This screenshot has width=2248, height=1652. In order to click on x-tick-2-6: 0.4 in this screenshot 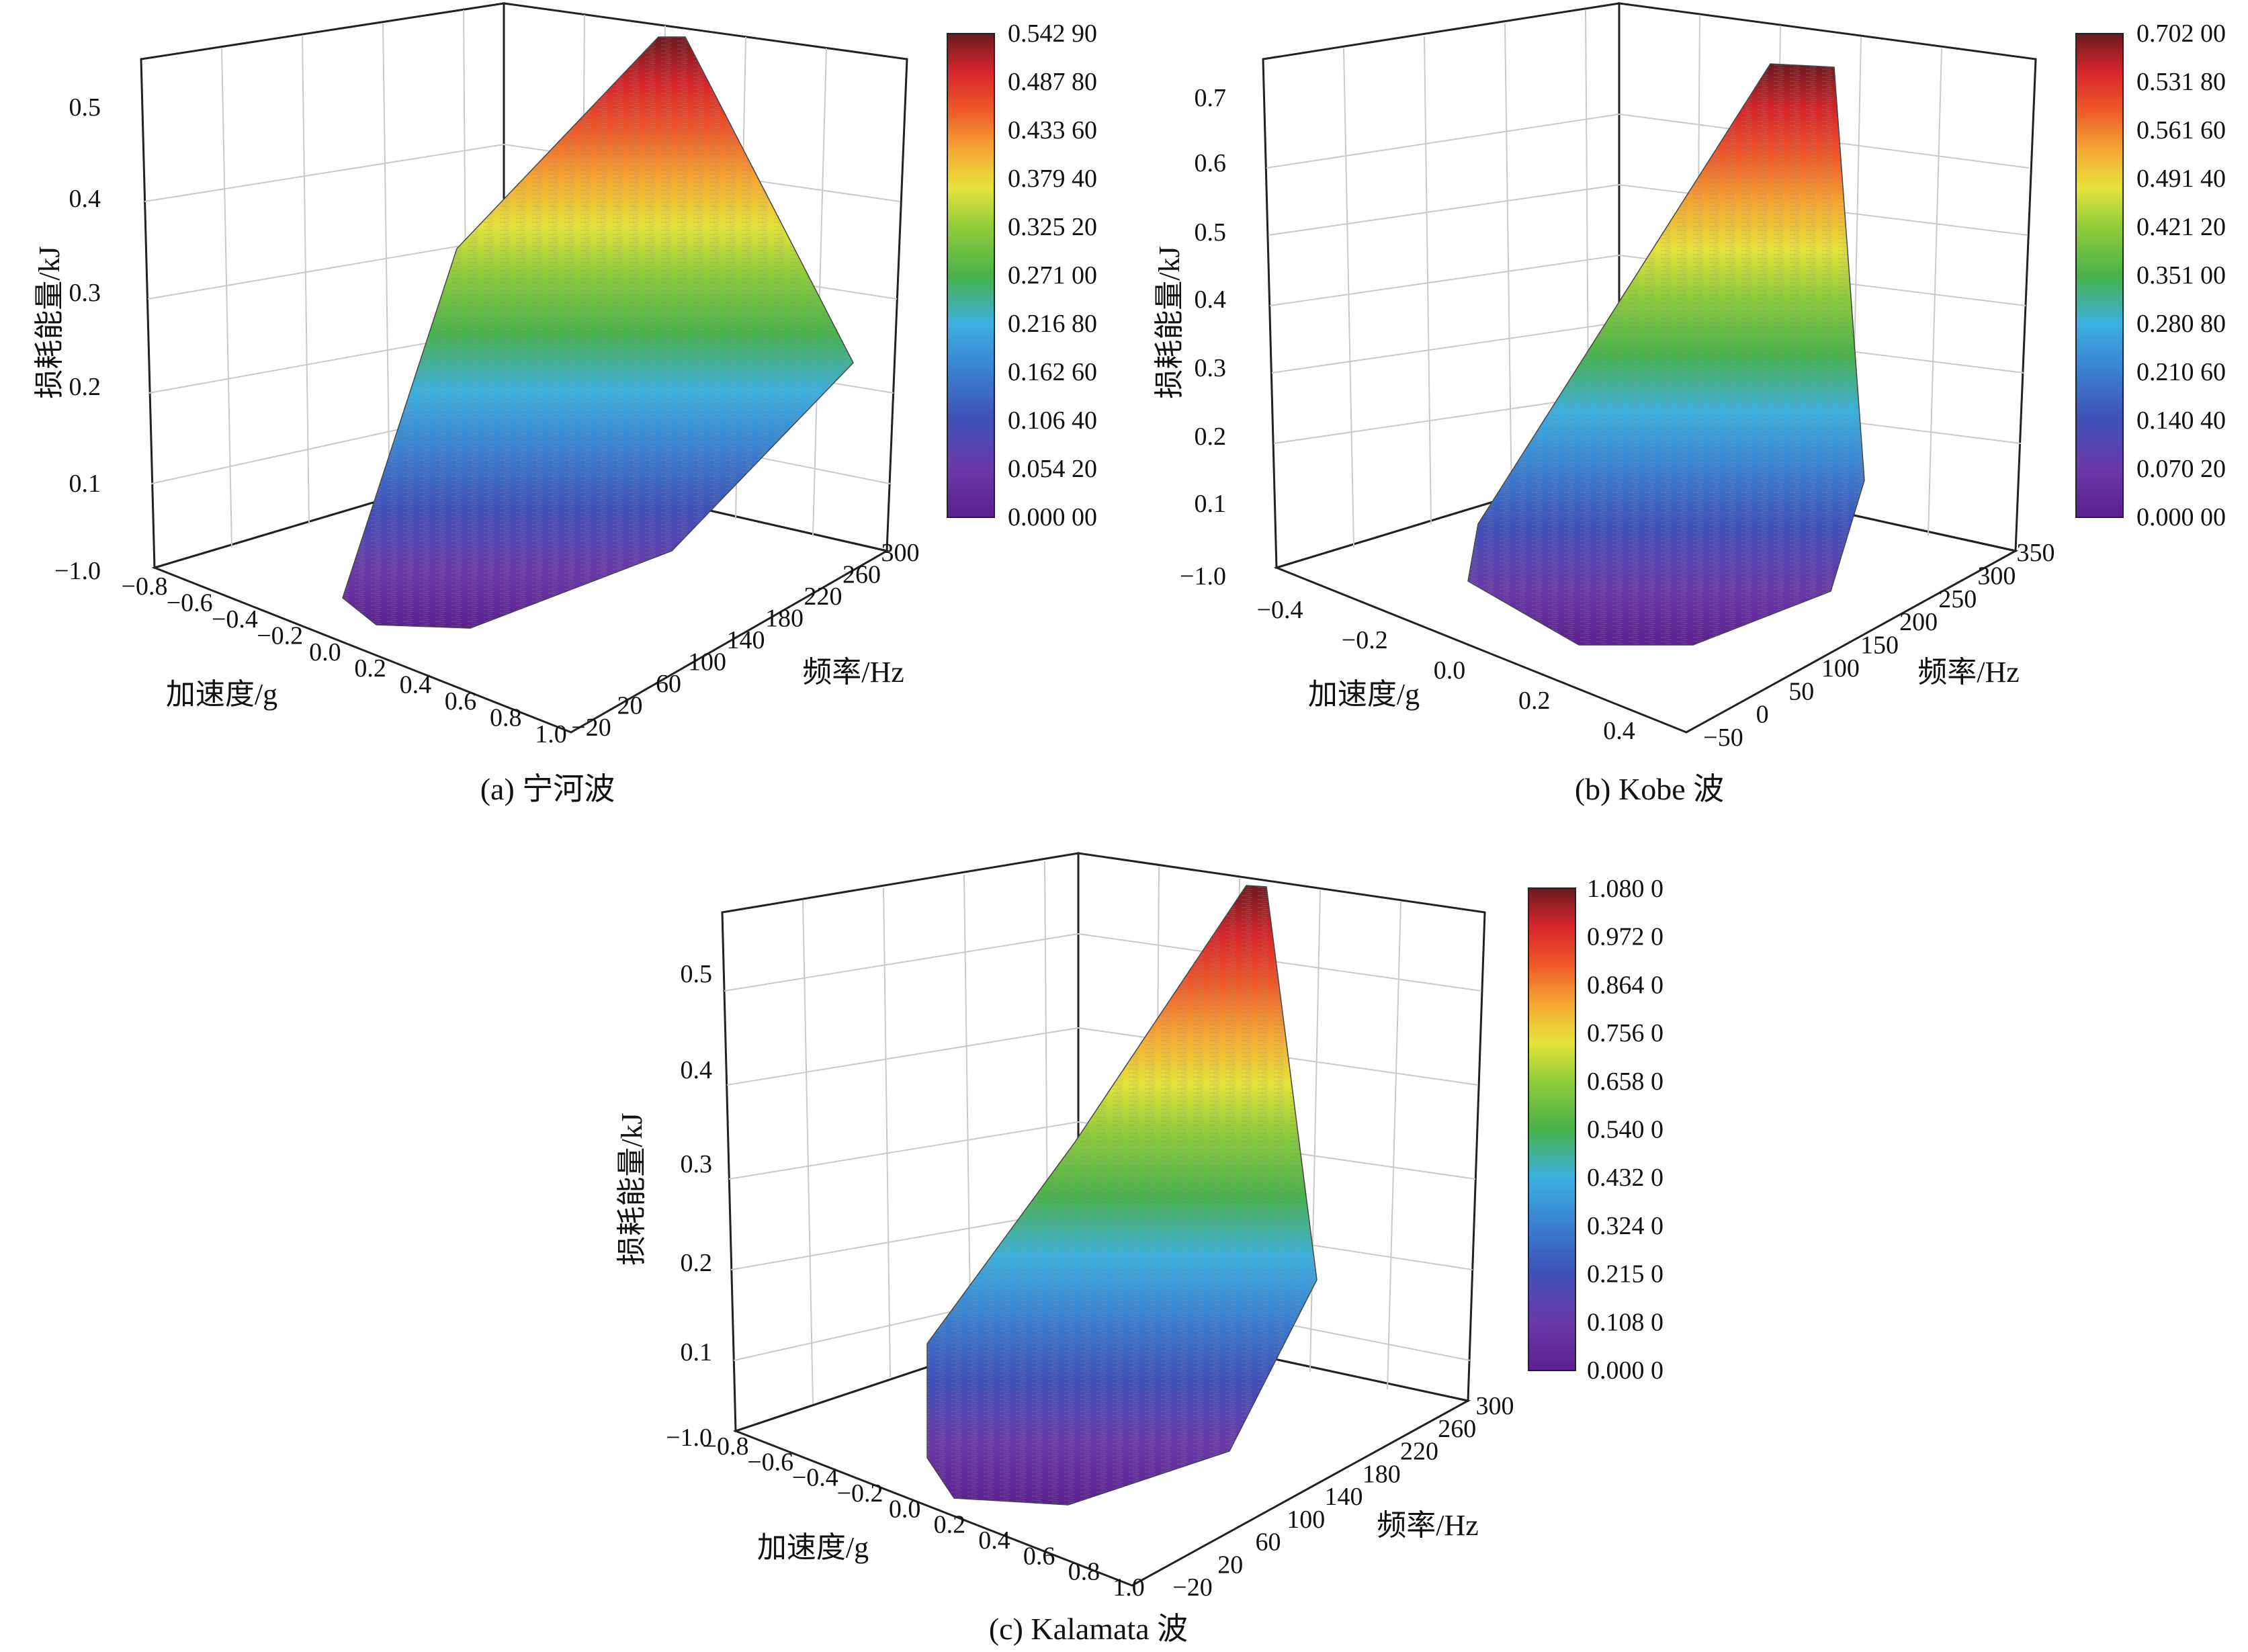, I will do `click(994, 1540)`.